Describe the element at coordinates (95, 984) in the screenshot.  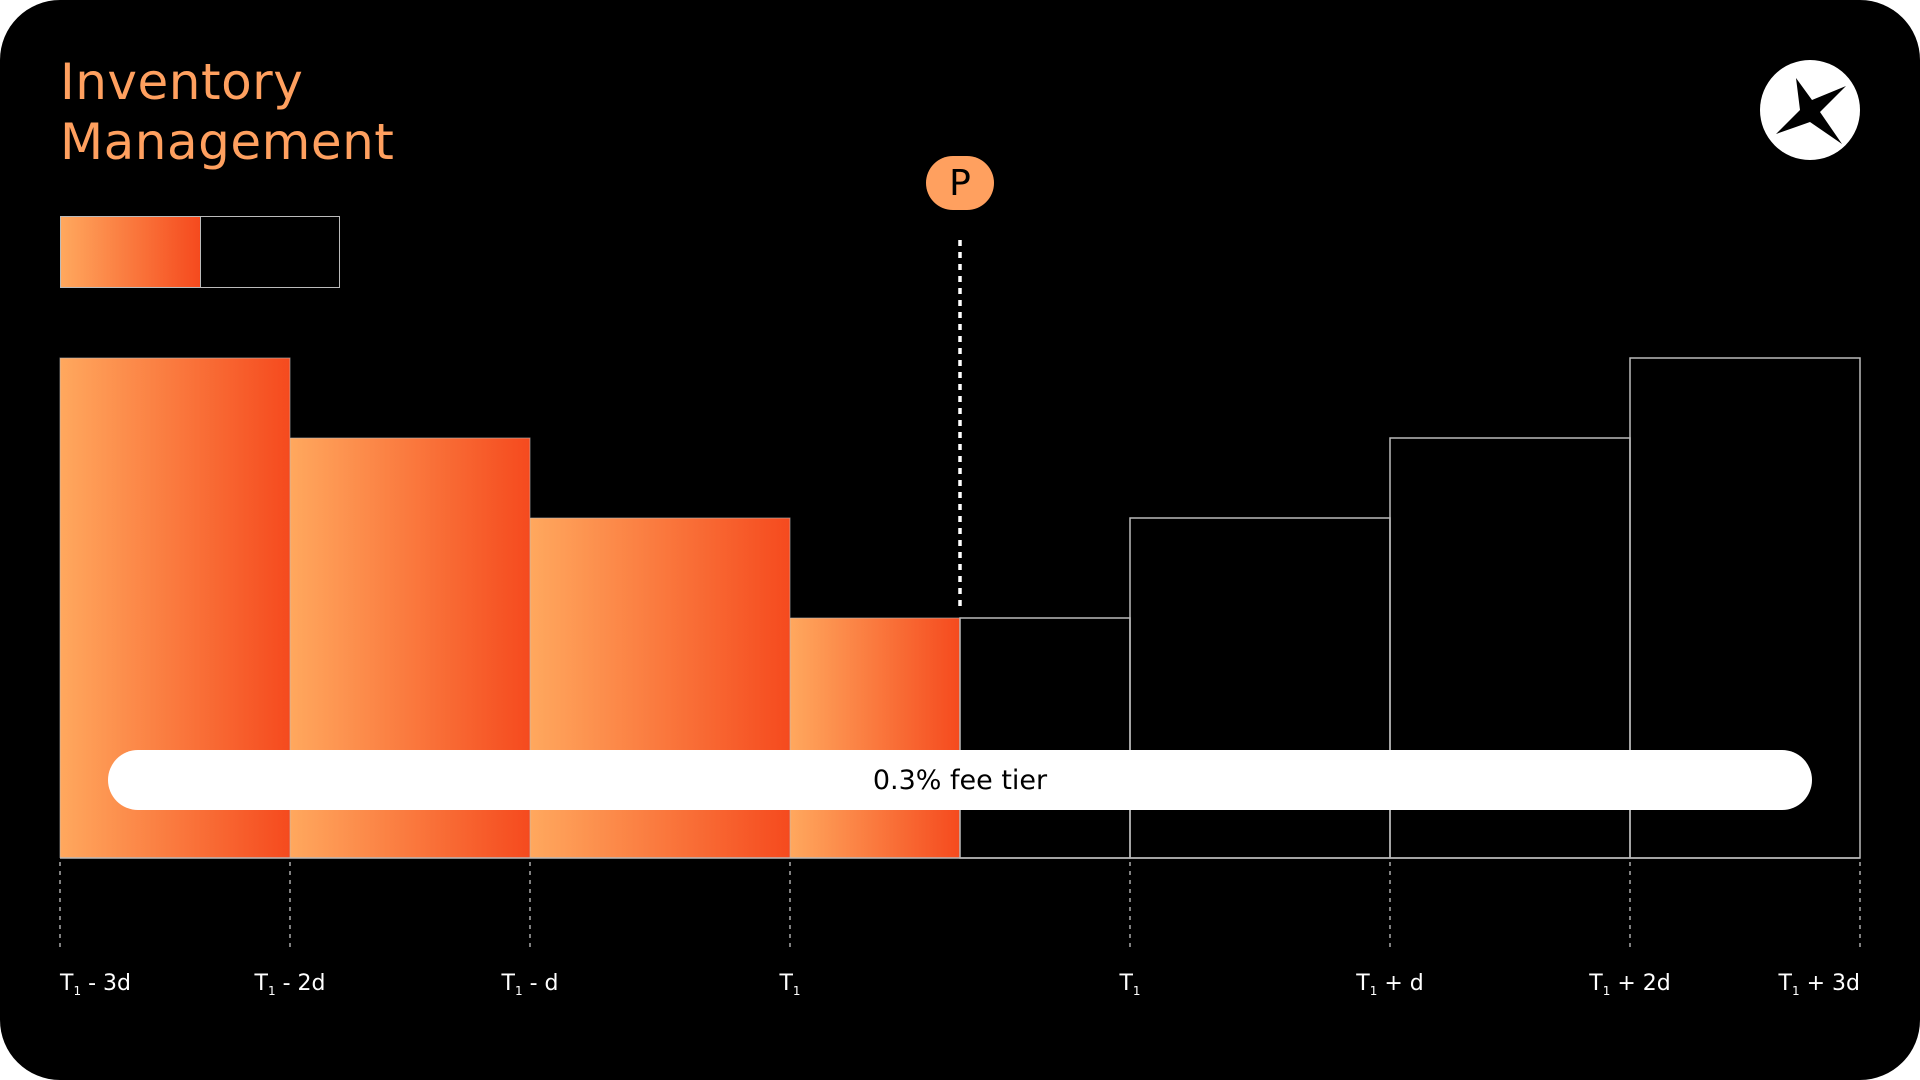
I see `tick-label: T1 - 3d` at that location.